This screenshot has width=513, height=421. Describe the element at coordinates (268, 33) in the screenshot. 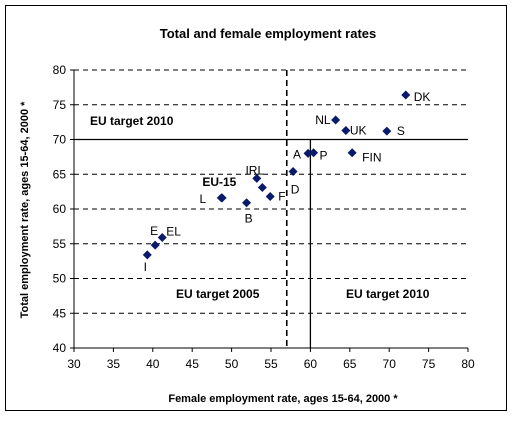

I see `chart-title: Total and female employment rates` at that location.